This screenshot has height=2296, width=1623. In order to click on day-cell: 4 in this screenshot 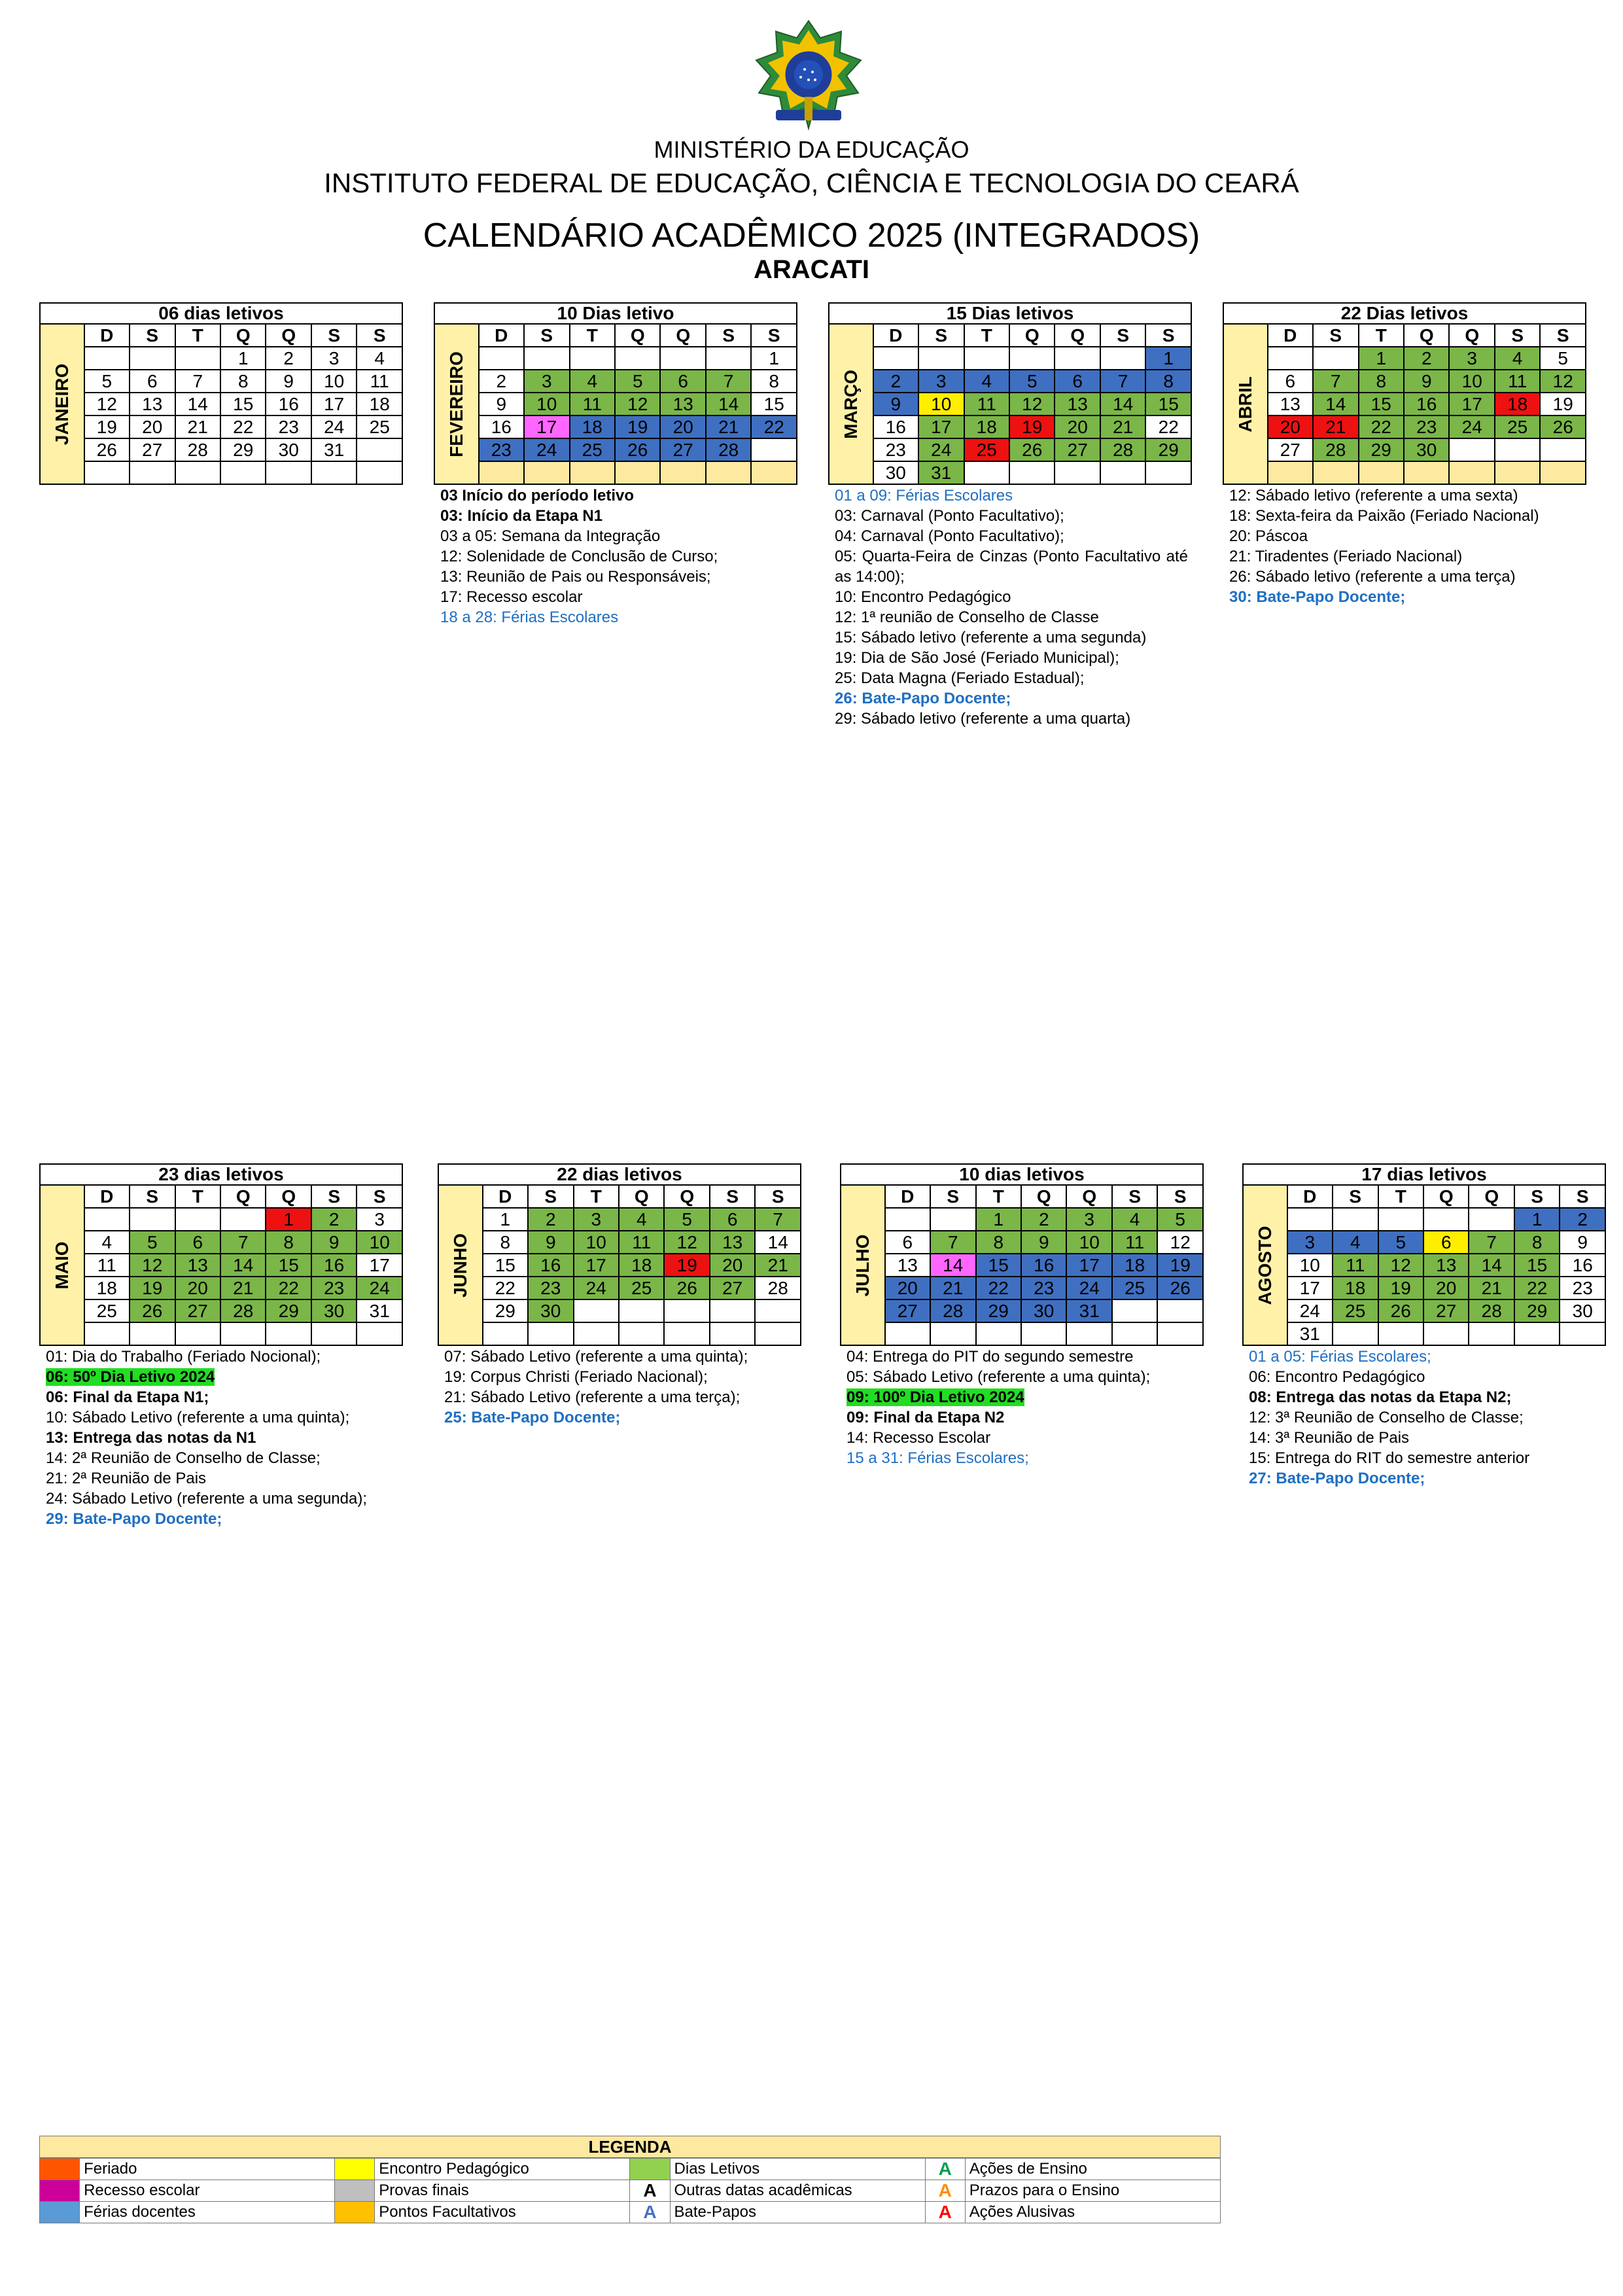, I will do `click(107, 1242)`.